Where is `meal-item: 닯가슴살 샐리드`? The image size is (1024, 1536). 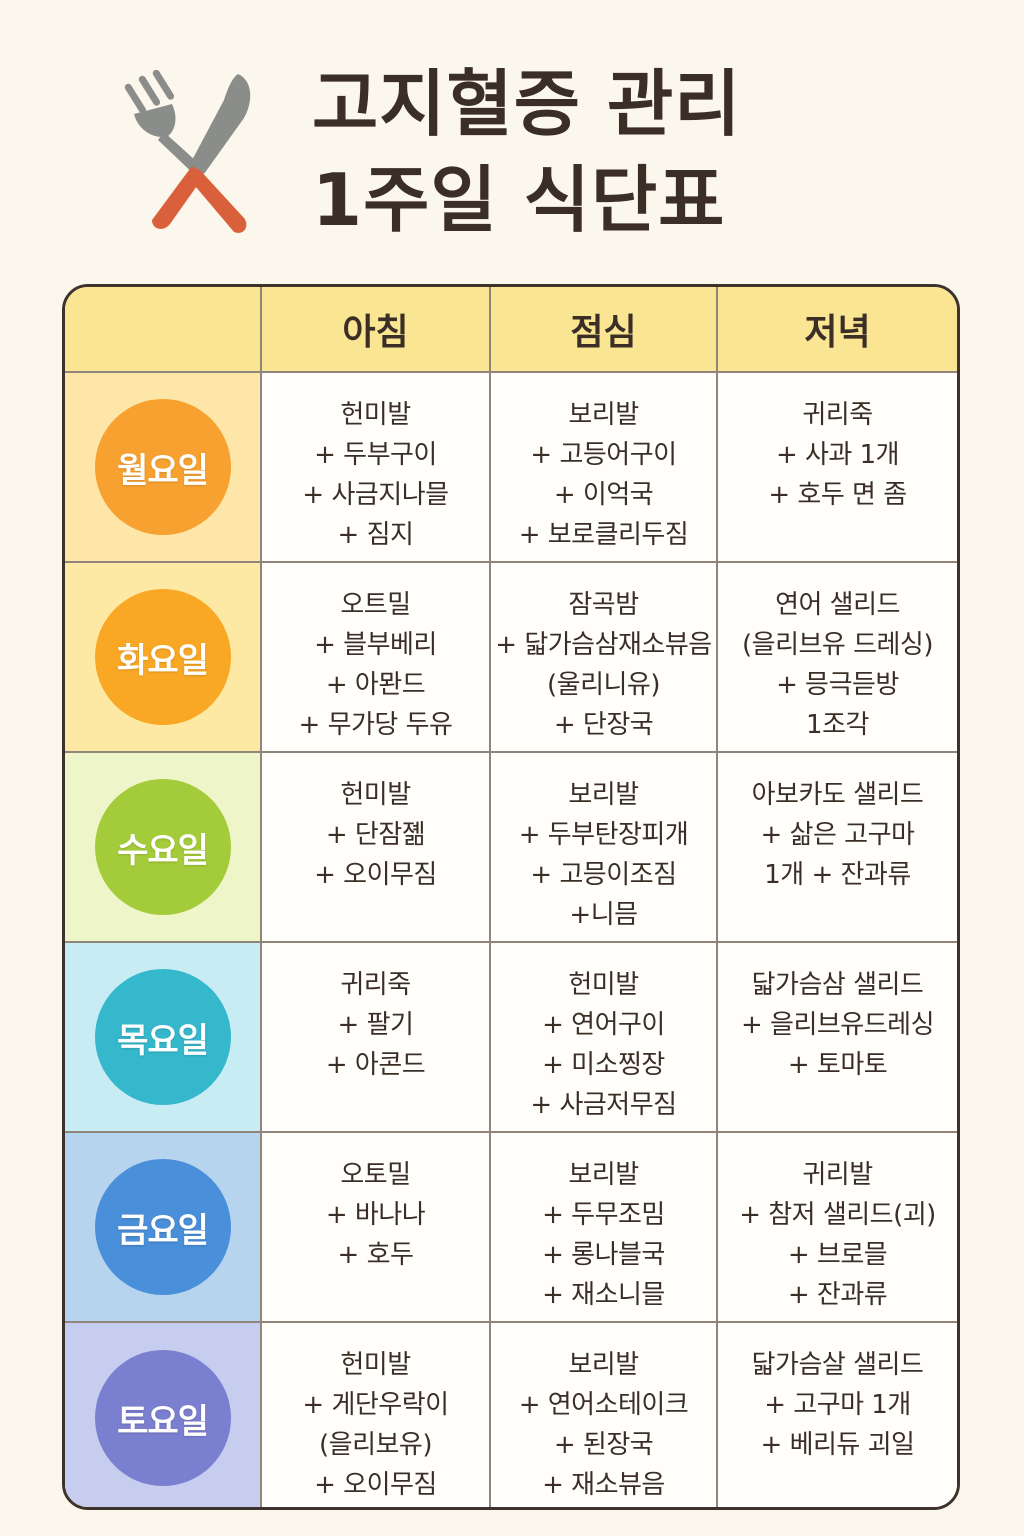 meal-item: 닯가슴살 샐리드 is located at coordinates (837, 1365).